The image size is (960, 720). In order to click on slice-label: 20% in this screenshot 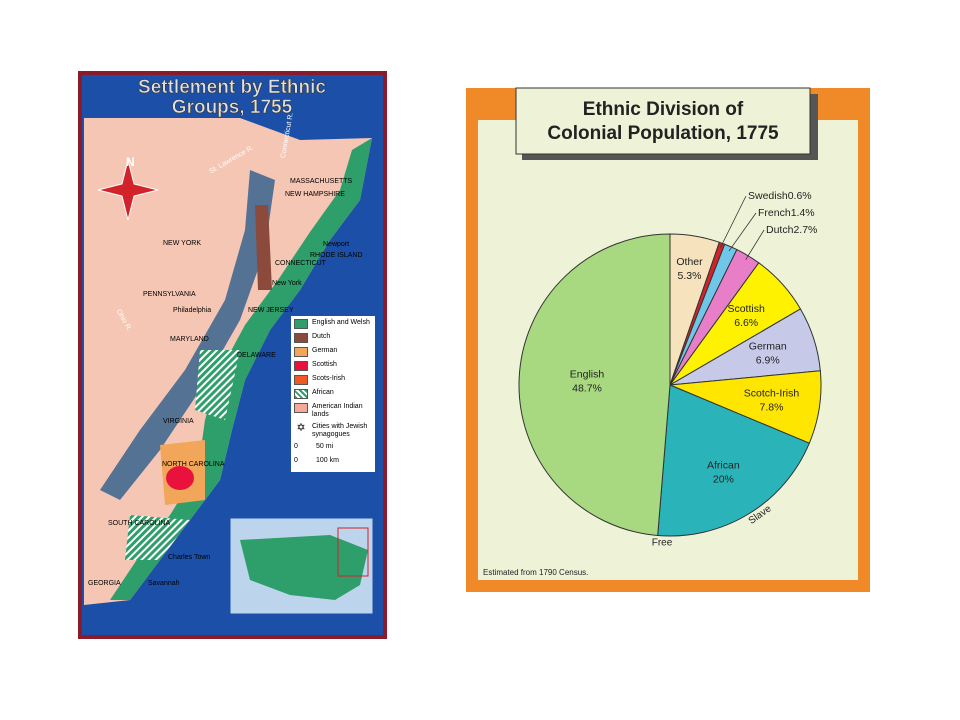, I will do `click(723, 479)`.